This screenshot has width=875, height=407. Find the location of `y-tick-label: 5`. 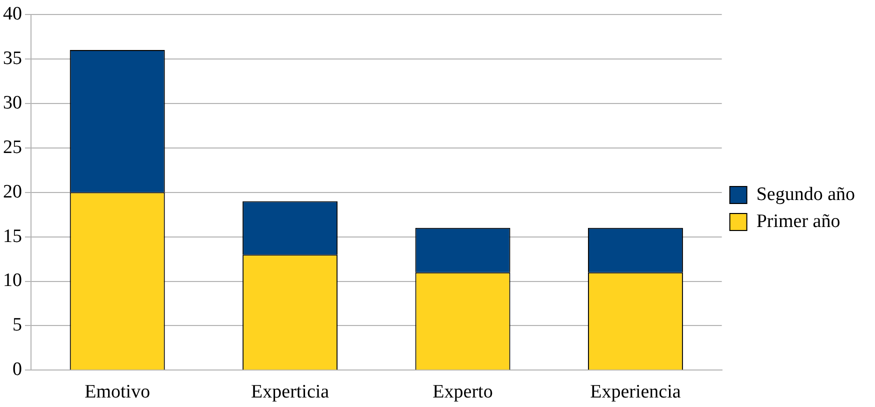

y-tick-label: 5 is located at coordinates (17, 325).